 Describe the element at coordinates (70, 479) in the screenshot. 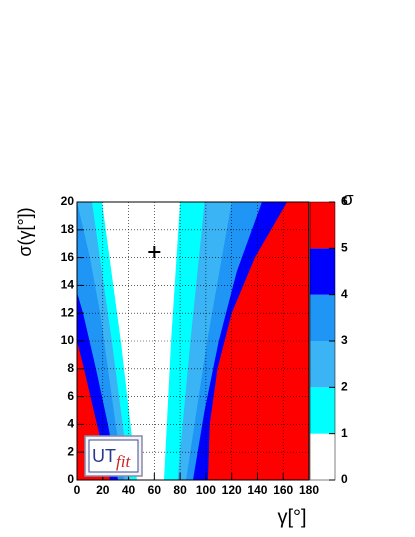

I see `y-tick-label: 0` at that location.